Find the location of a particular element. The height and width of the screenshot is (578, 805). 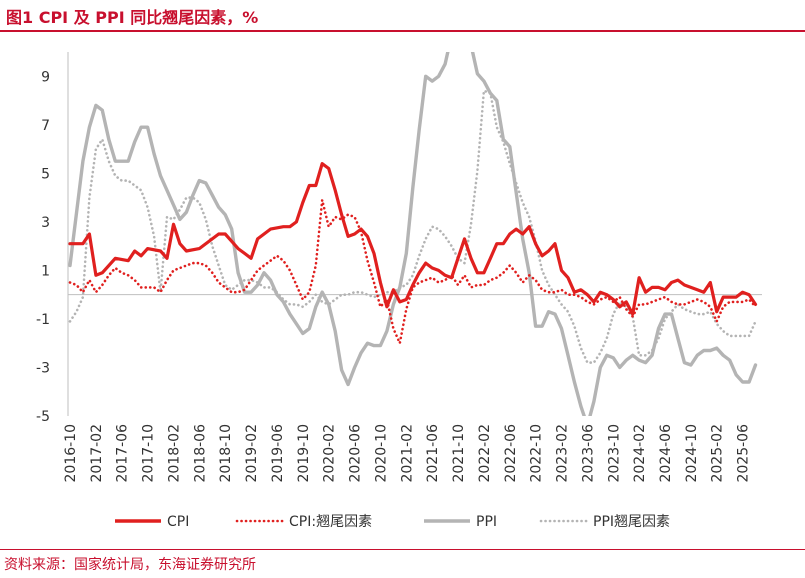

y-tick-label: 3 is located at coordinates (45, 223).